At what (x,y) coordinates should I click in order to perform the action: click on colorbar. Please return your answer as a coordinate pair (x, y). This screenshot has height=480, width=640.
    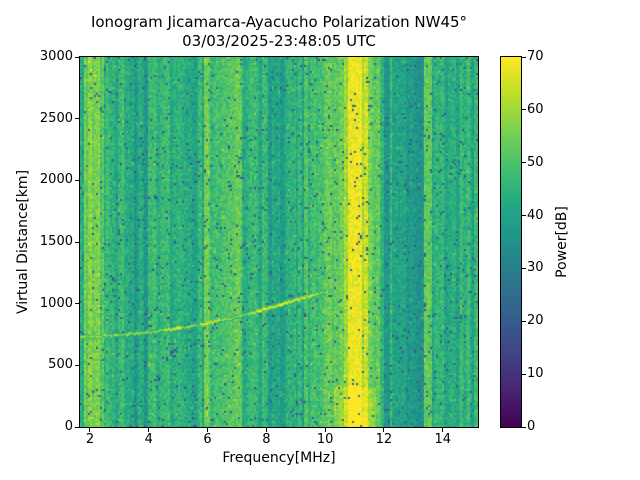
    Looking at the image, I should click on (511, 242).